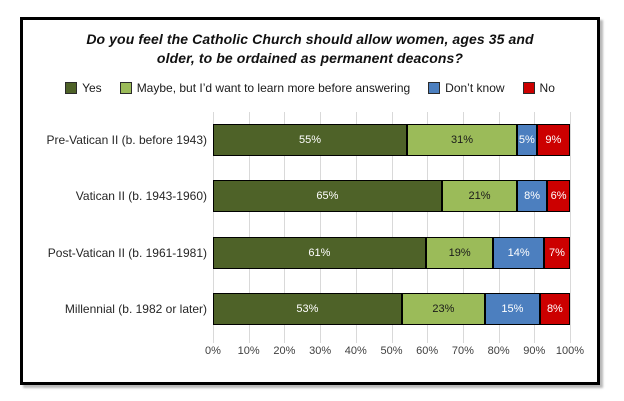 This screenshot has height=401, width=624. I want to click on bar-value-label: 23%, so click(443, 308).